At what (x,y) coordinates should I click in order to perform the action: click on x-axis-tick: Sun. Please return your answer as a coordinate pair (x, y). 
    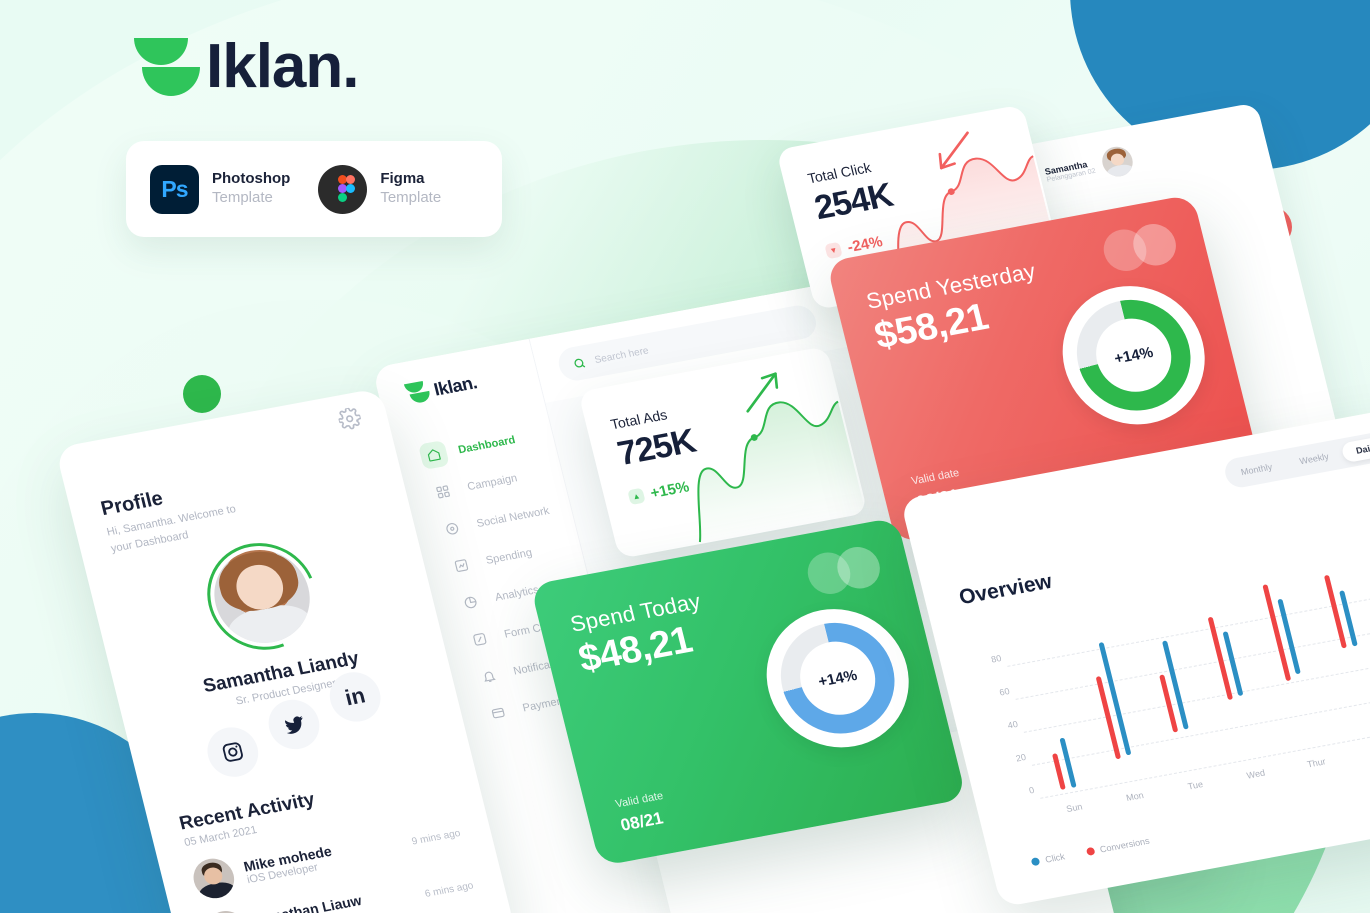
    Looking at the image, I should click on (1074, 808).